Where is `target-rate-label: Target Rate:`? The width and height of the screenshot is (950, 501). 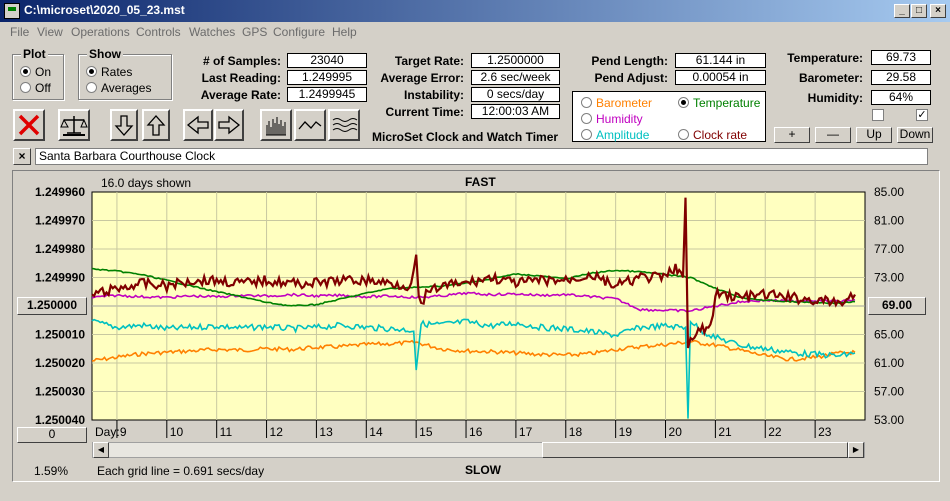
target-rate-label: Target Rate: is located at coordinates (429, 61).